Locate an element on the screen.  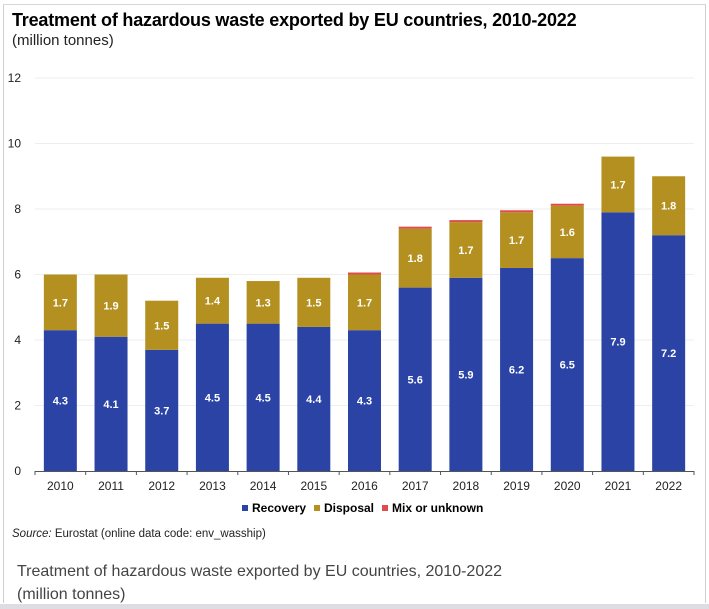
legend-swatch-disposal is located at coordinates (317, 508).